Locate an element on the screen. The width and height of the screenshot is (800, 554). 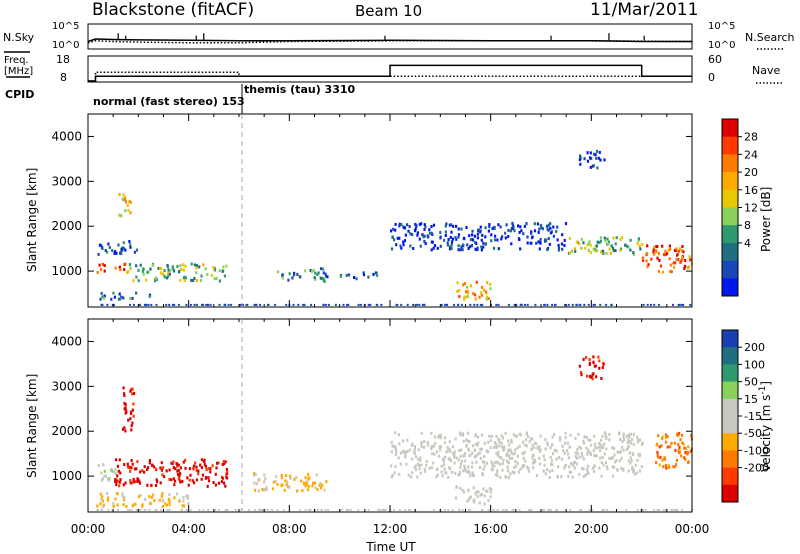
time-tick-label: 08:00 is located at coordinates (289, 529).